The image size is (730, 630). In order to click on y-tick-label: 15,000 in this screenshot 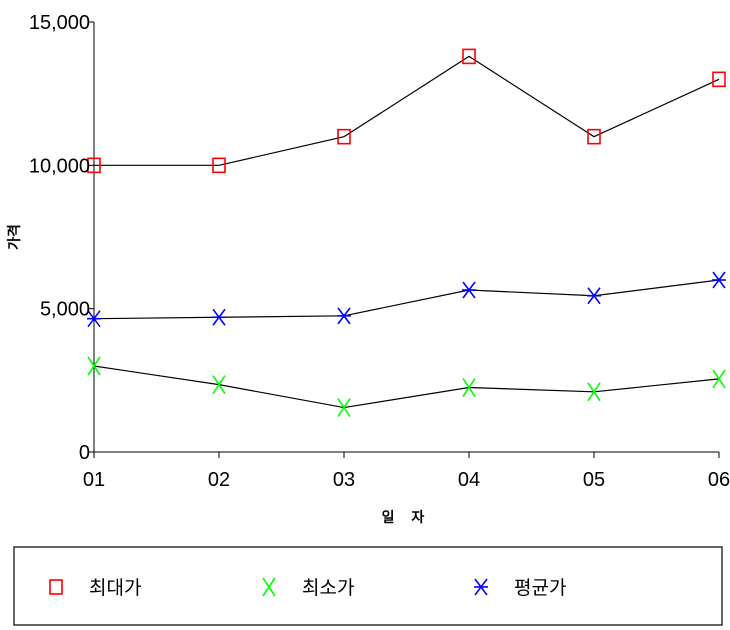, I will do `click(59, 23)`.